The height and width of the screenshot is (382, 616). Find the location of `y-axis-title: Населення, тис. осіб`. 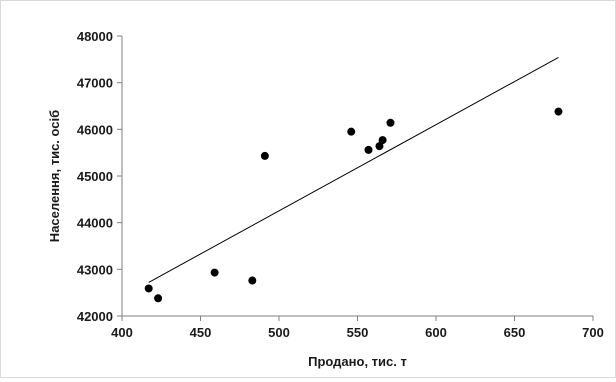

y-axis-title: Населення, тис. осіб is located at coordinates (54, 176).